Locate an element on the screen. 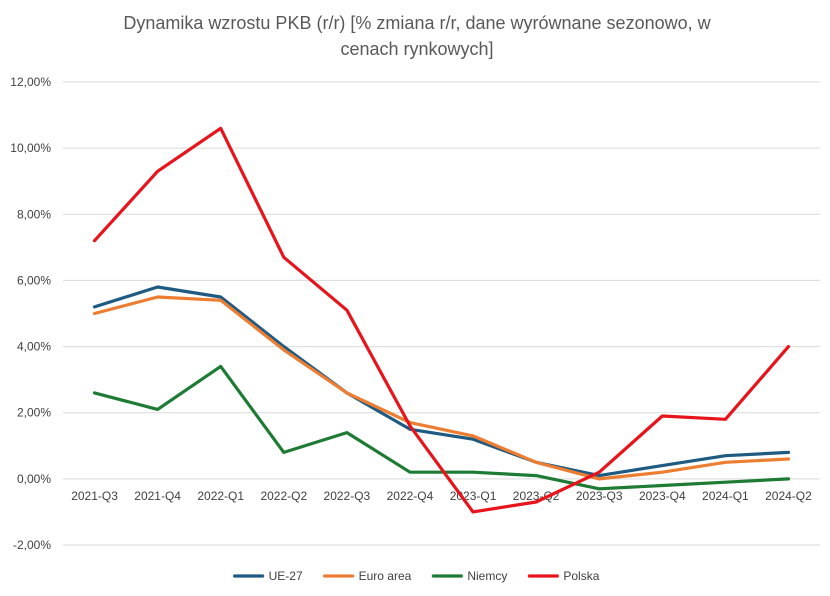 This screenshot has height=596, width=830. x-tick-label: 2023-Q1 is located at coordinates (473, 496).